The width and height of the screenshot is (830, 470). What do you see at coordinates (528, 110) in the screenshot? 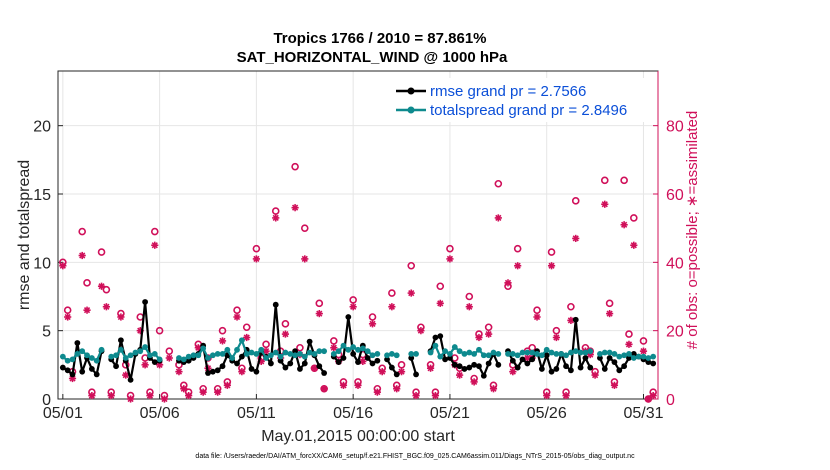
I see `legend-totalspread-label: totalspread grand pr = 2.8496` at bounding box center [528, 110].